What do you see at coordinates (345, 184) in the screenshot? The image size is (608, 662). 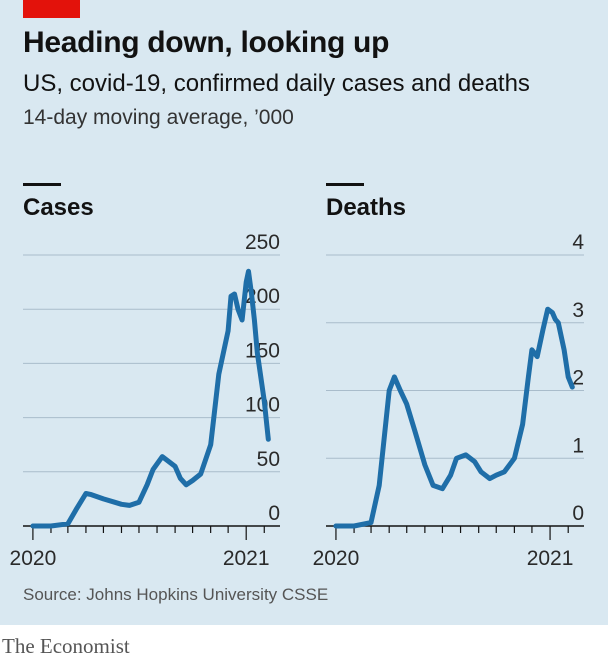 I see `deaths-title-bar` at bounding box center [345, 184].